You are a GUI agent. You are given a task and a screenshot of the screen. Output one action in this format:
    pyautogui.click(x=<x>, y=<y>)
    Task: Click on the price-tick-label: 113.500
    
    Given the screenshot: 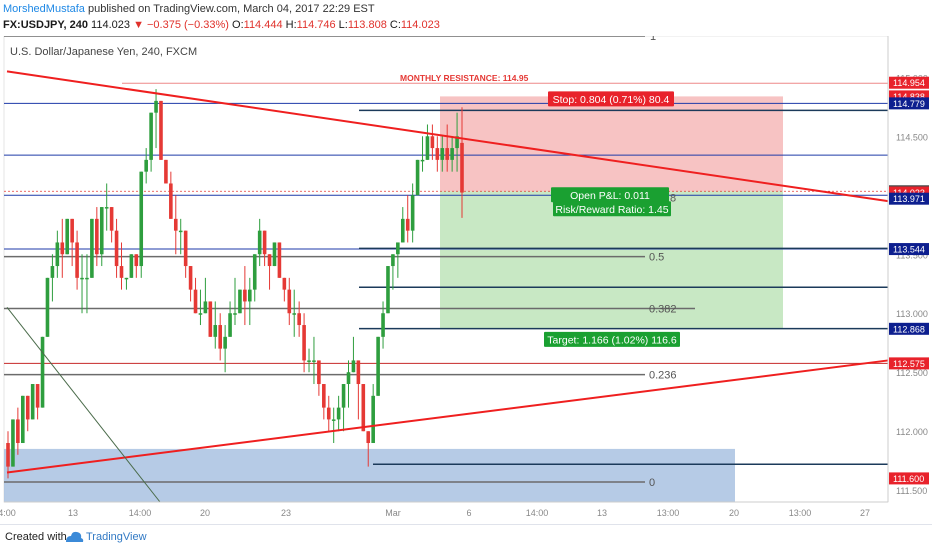 What is the action you would take?
    pyautogui.click(x=912, y=255)
    